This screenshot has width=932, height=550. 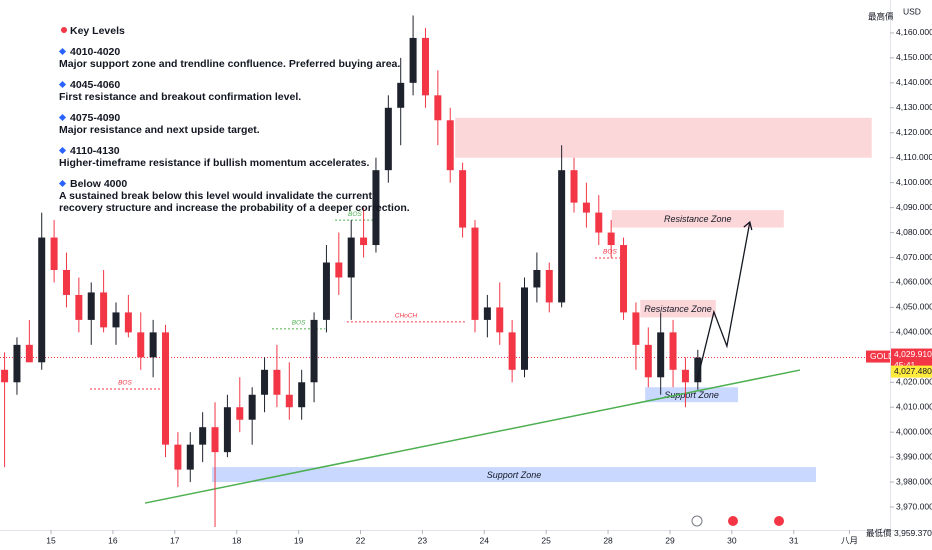 I want to click on projection-path, so click(x=723, y=301).